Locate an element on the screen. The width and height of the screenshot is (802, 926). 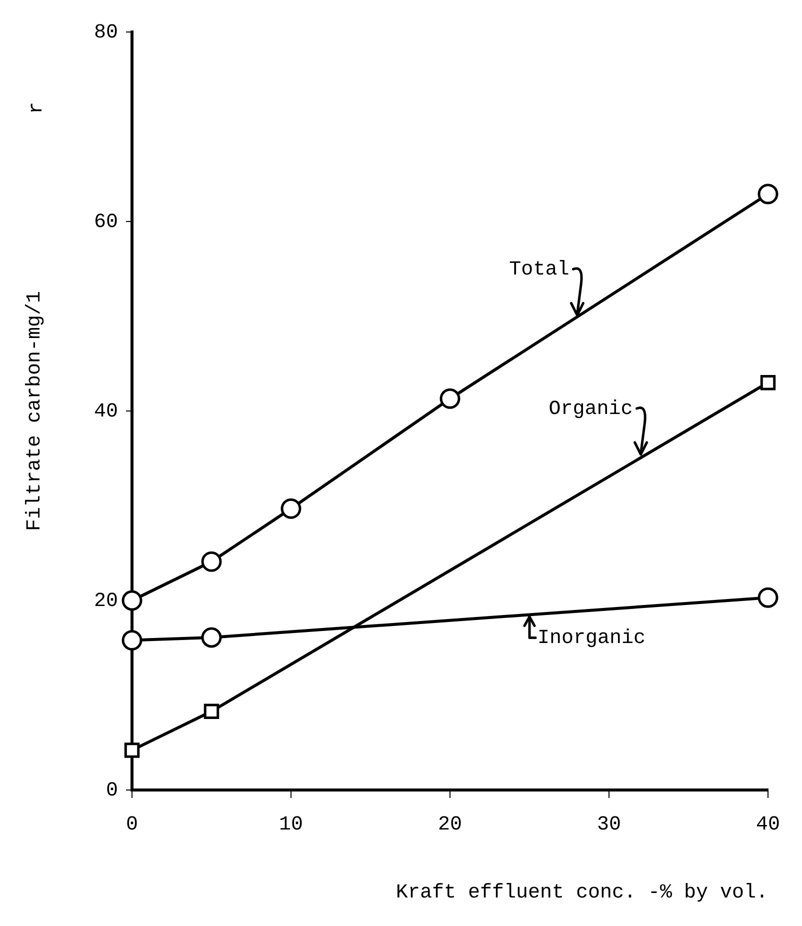
y-tick-label: 0 is located at coordinates (112, 790).